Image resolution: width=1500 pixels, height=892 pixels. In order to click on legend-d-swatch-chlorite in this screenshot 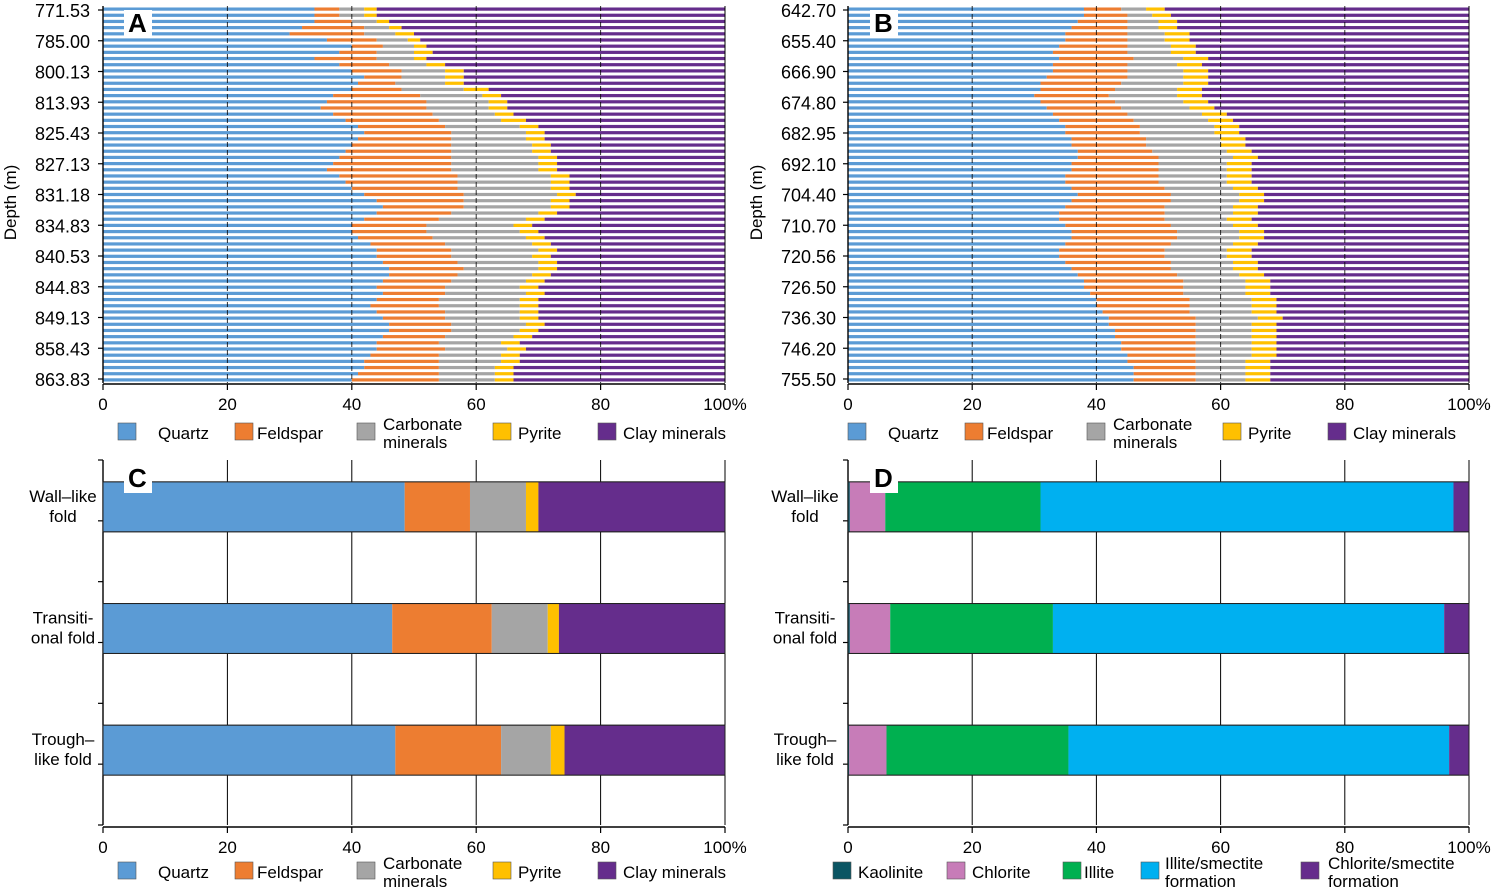, I will do `click(956, 870)`.